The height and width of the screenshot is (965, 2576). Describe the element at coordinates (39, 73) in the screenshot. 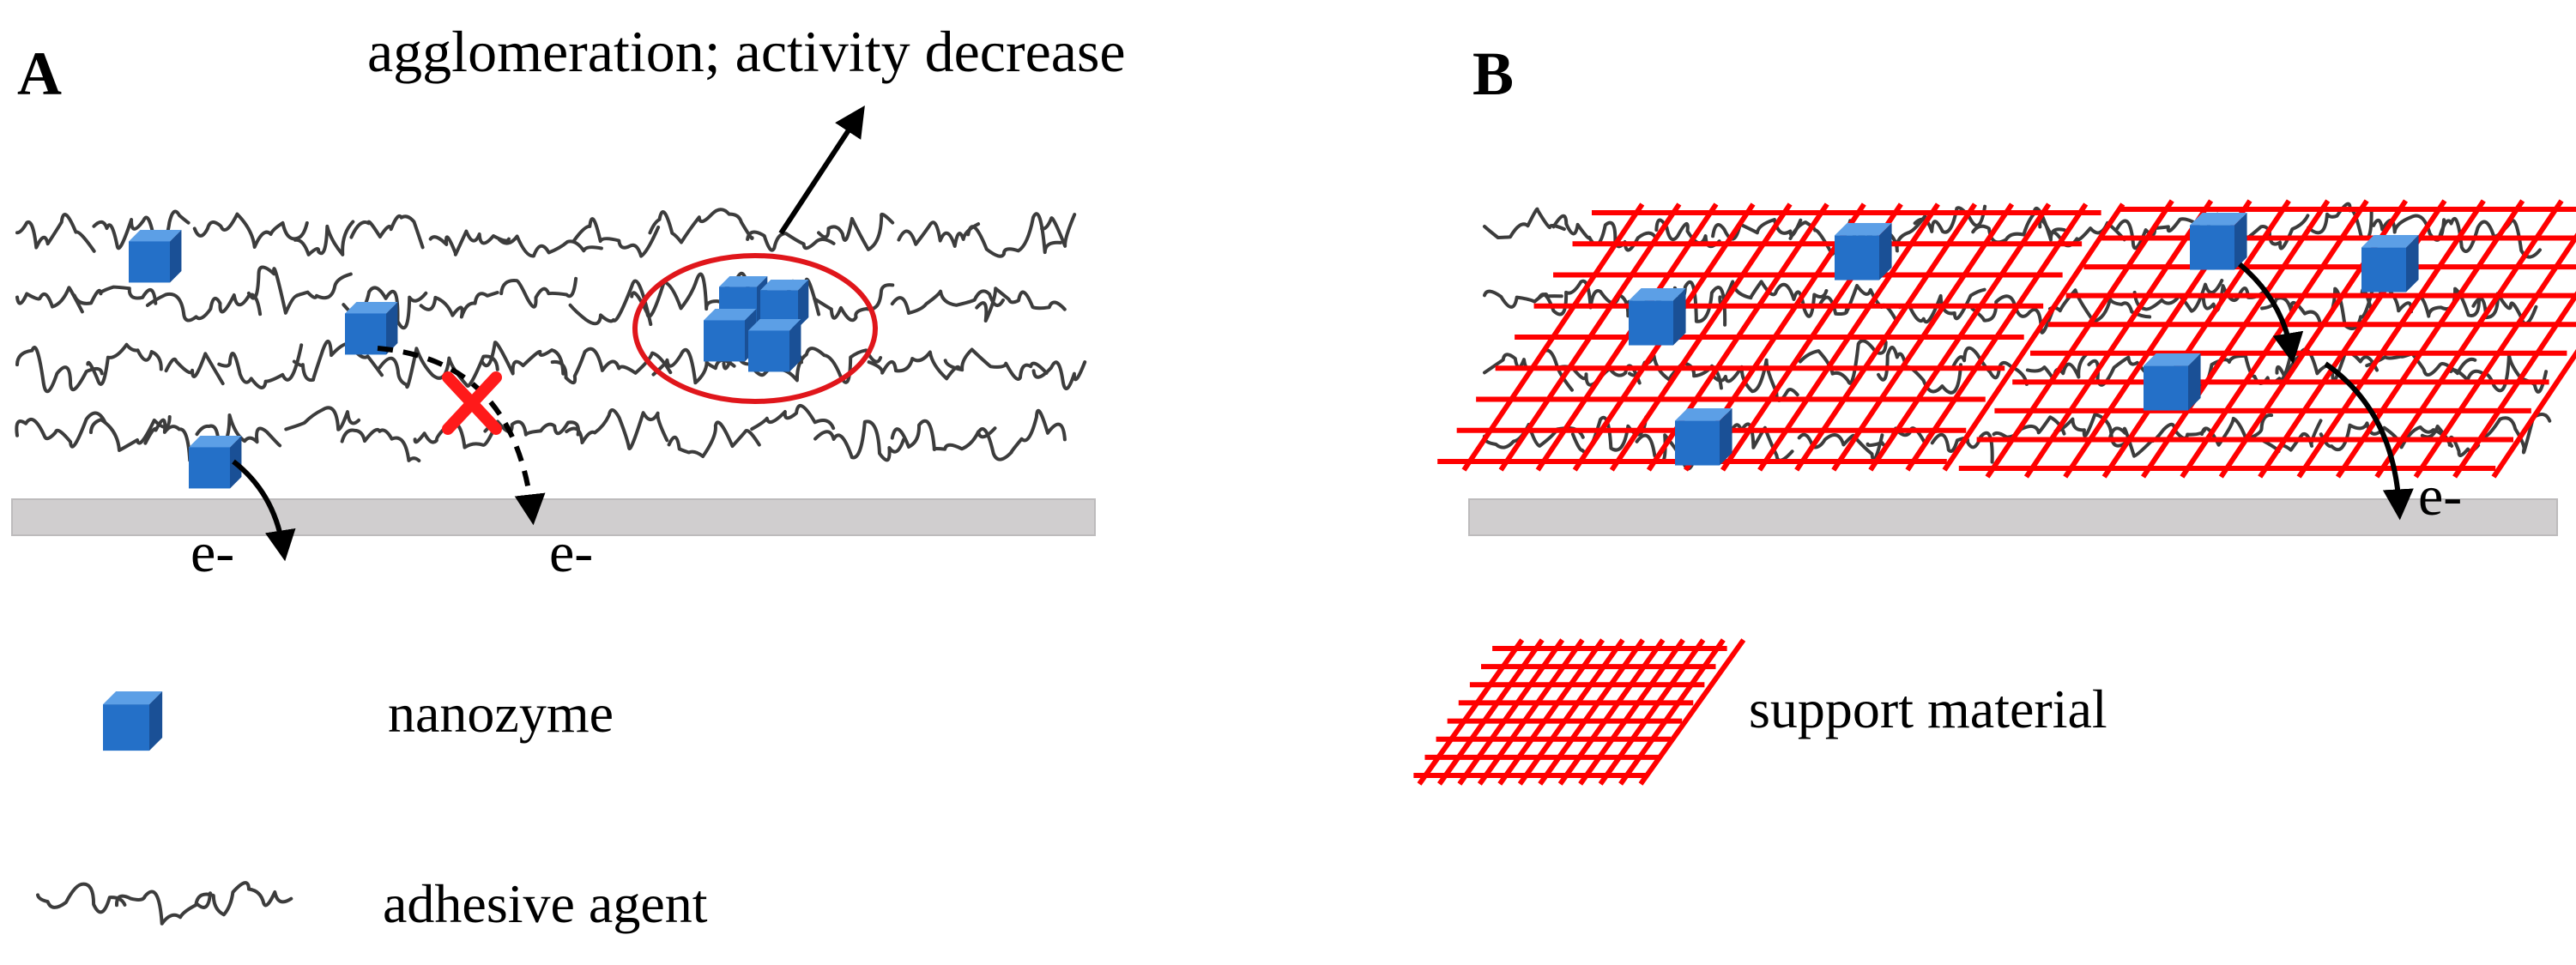

I see `panel-a-label: A` at that location.